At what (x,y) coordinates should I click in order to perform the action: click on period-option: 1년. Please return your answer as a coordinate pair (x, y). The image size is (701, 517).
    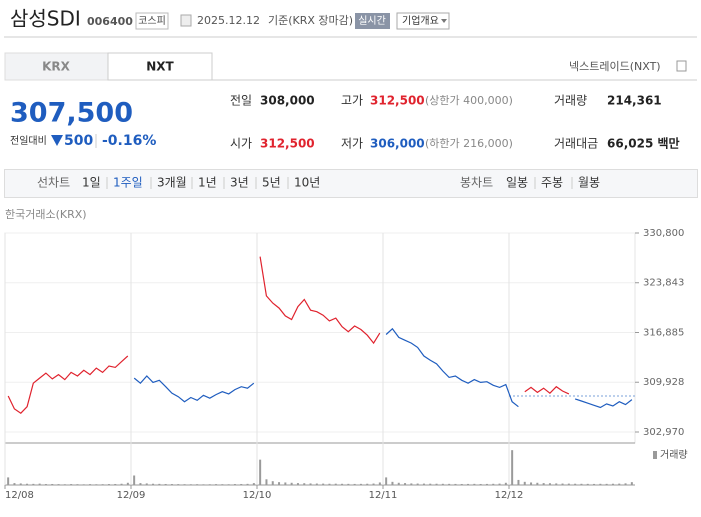
    Looking at the image, I should click on (207, 183).